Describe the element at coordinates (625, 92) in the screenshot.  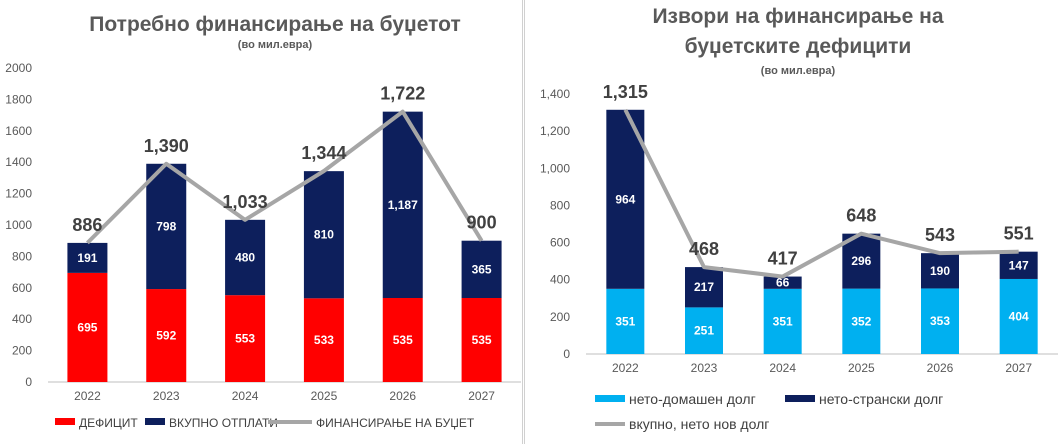
I see `total-value-label: 1,315` at that location.